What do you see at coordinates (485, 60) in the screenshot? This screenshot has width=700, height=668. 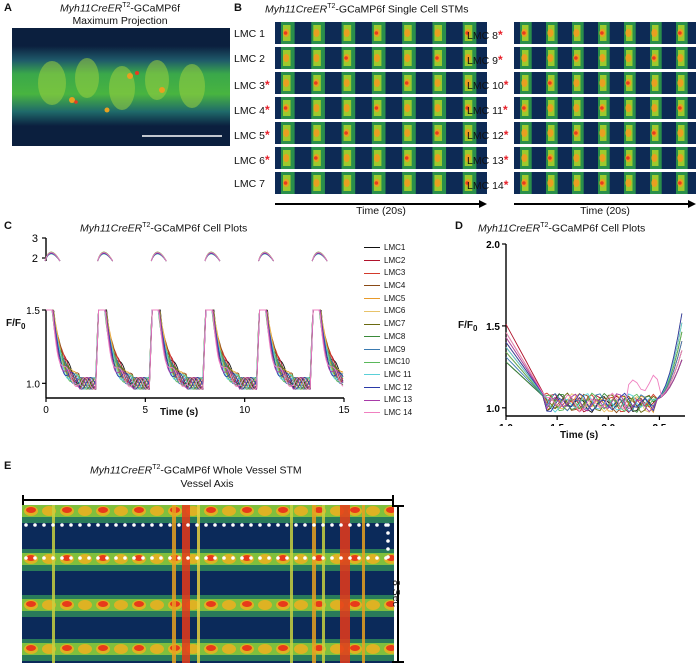 I see `stm-label: LMC 9*` at bounding box center [485, 60].